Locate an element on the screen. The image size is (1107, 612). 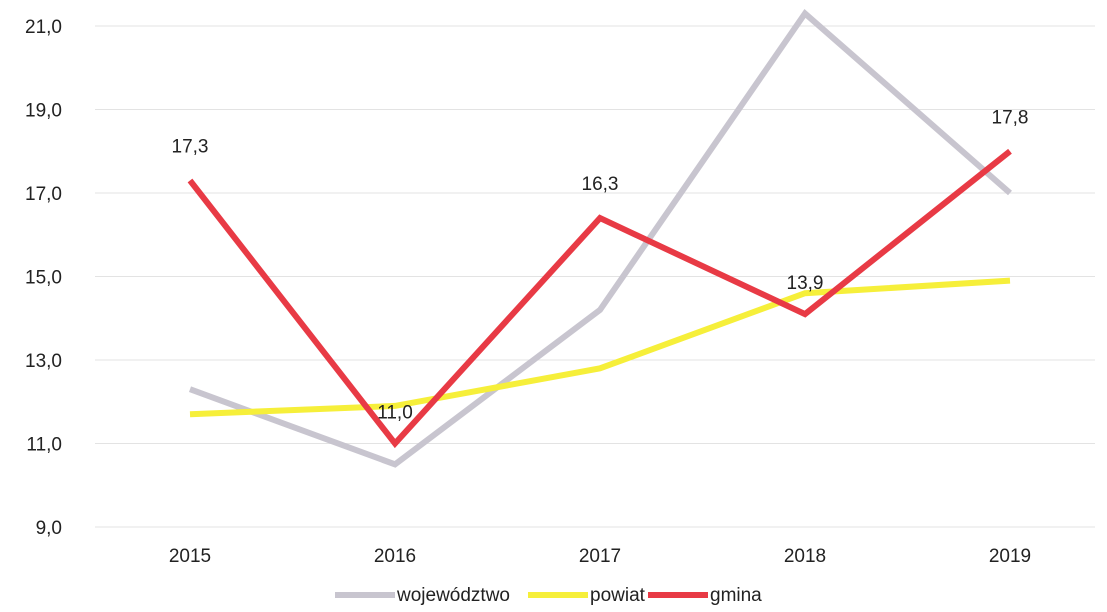
data-label: 13,9 is located at coordinates (805, 283).